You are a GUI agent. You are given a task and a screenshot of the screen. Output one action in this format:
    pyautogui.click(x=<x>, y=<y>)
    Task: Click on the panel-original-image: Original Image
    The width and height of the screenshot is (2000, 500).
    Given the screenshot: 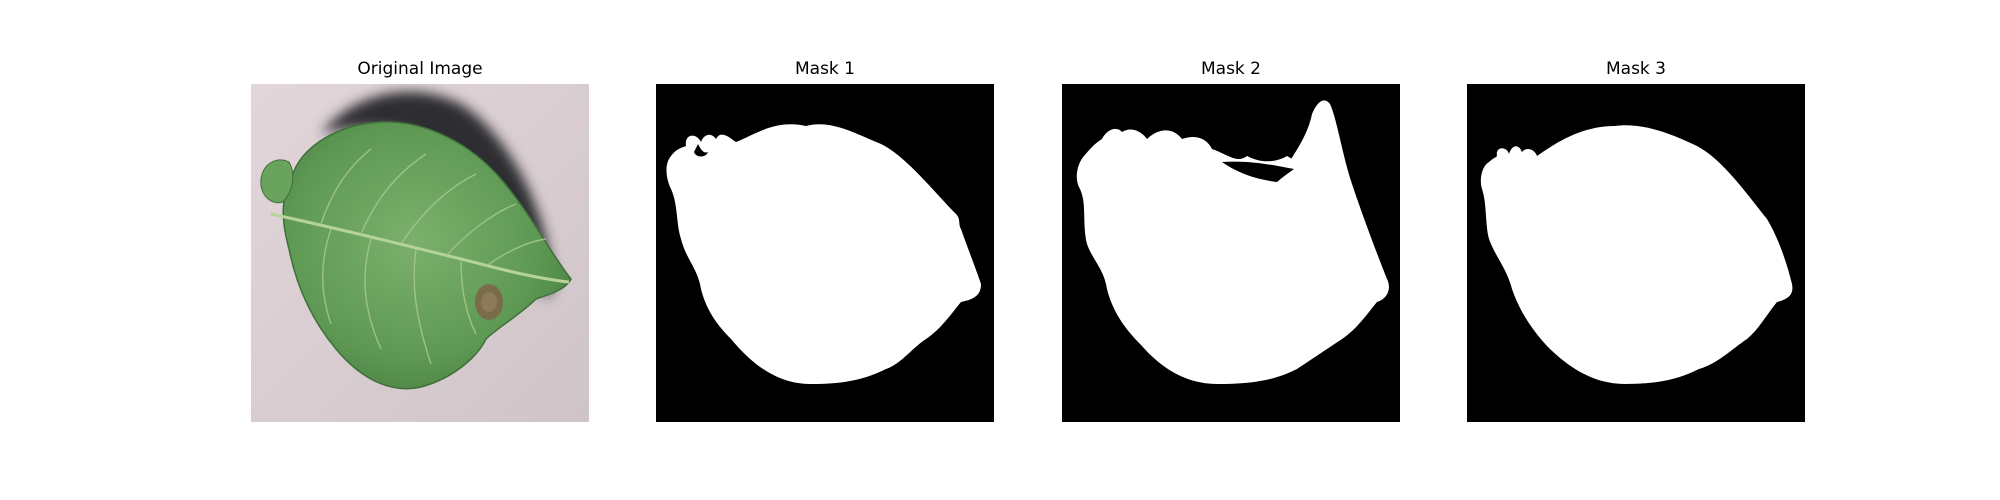 What is the action you would take?
    pyautogui.click(x=420, y=240)
    